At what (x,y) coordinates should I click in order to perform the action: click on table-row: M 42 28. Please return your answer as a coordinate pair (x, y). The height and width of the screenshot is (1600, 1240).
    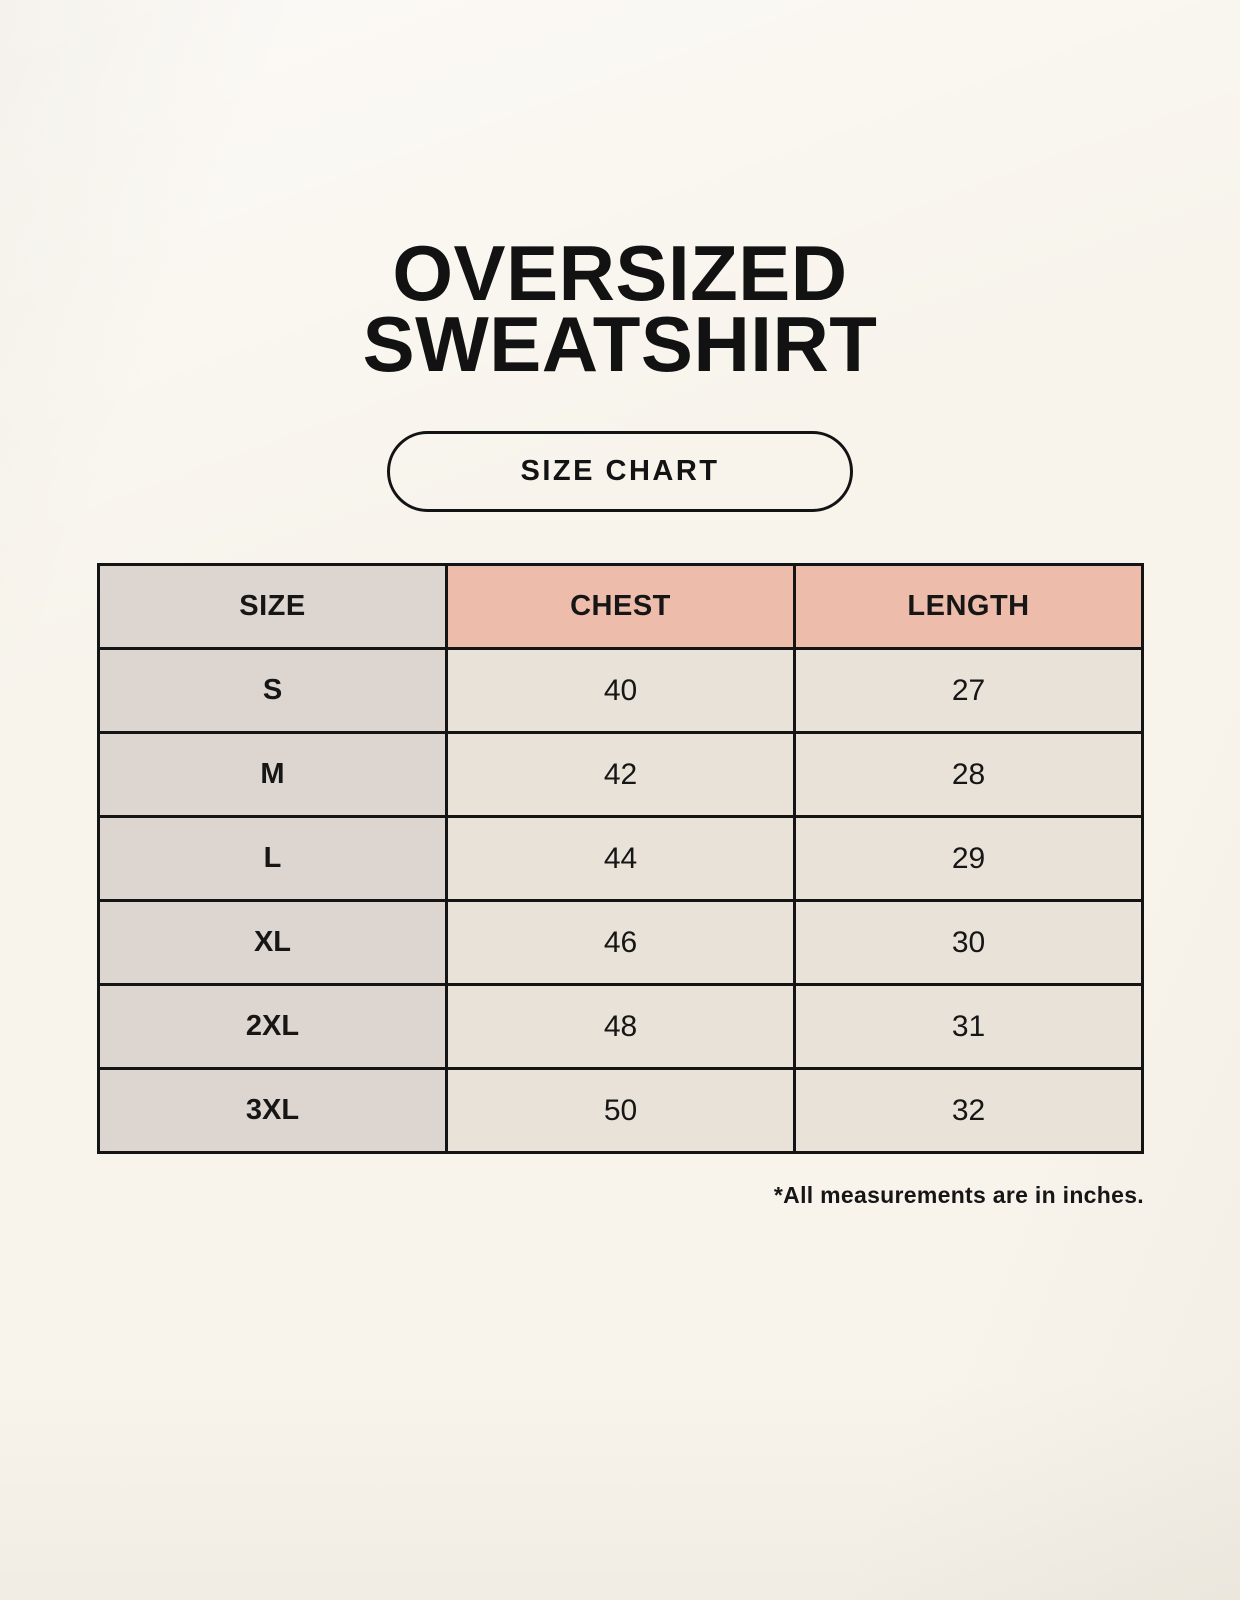
    Looking at the image, I should click on (620, 774).